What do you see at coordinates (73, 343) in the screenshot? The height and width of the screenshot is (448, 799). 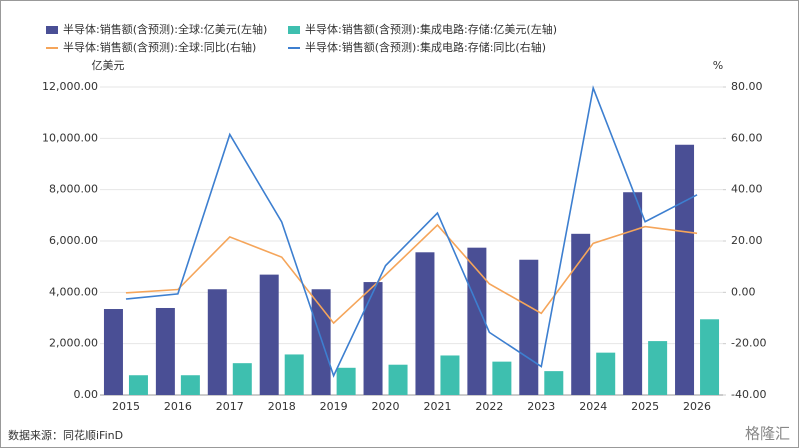 I see `y-tick-label: 2,000.00` at bounding box center [73, 343].